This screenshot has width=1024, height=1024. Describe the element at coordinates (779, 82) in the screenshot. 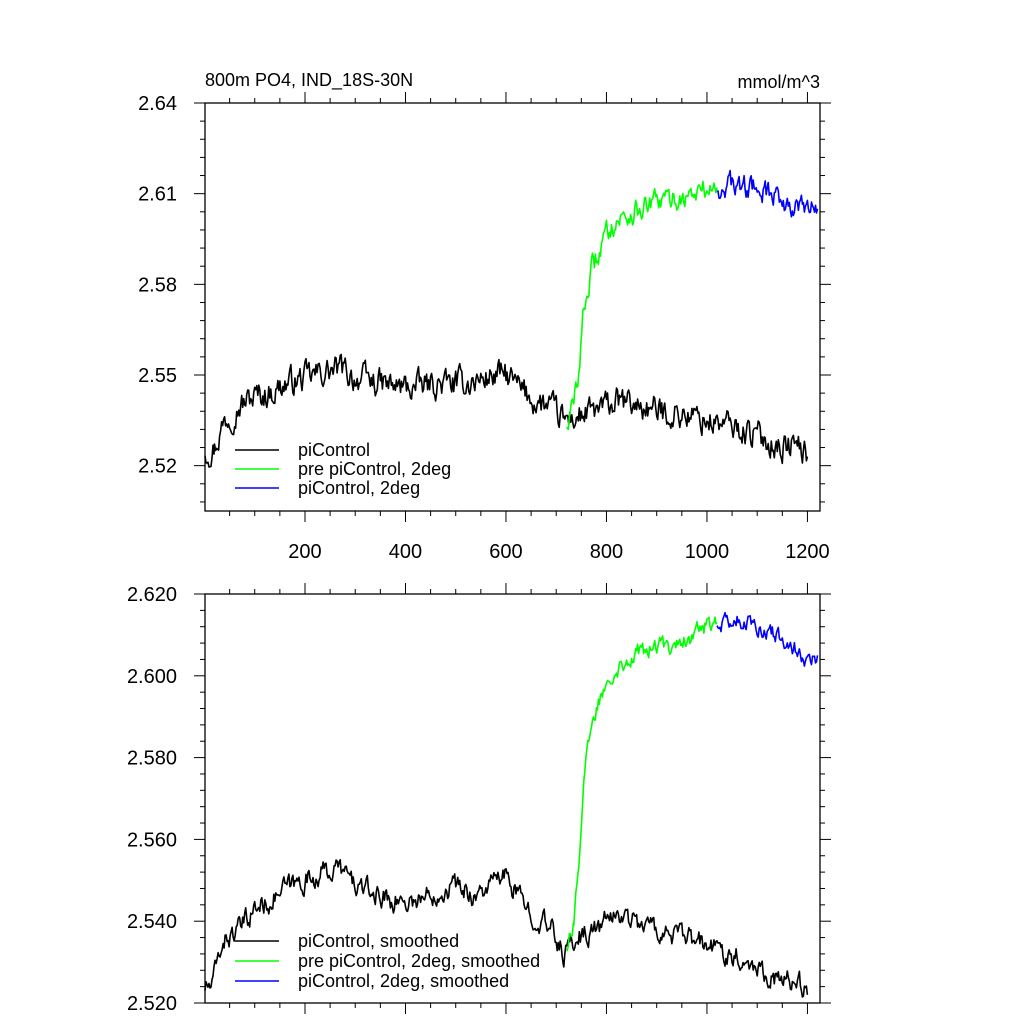

I see `units-label: mmol/m^3` at that location.